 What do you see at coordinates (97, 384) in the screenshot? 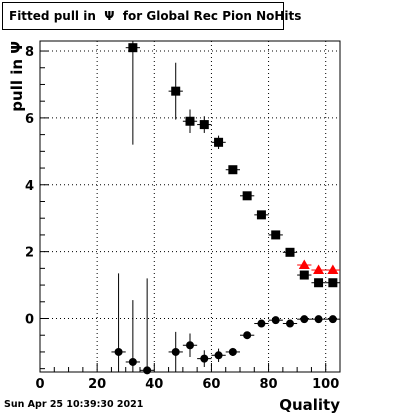
I see `x-tick-label: 20` at bounding box center [97, 384].